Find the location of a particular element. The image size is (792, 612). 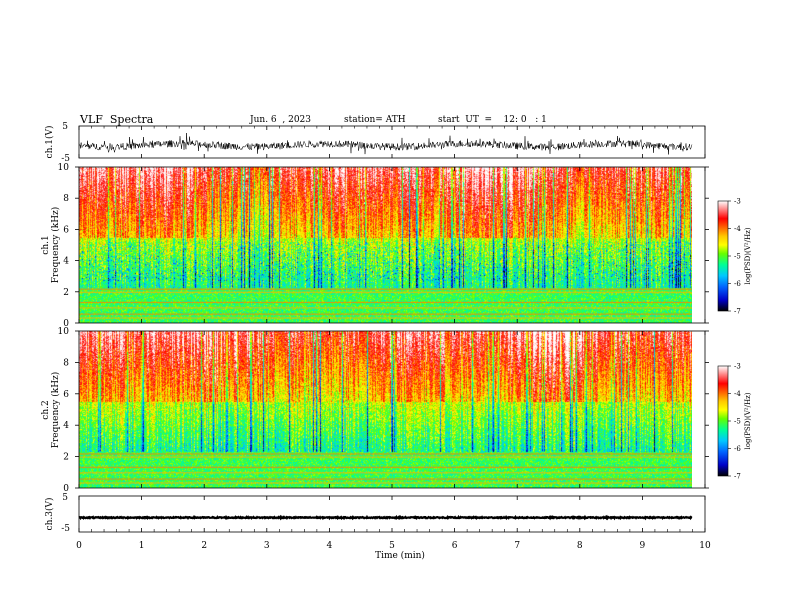

start-ut-label: start UT = 12: 0 : 1 is located at coordinates (492, 120).